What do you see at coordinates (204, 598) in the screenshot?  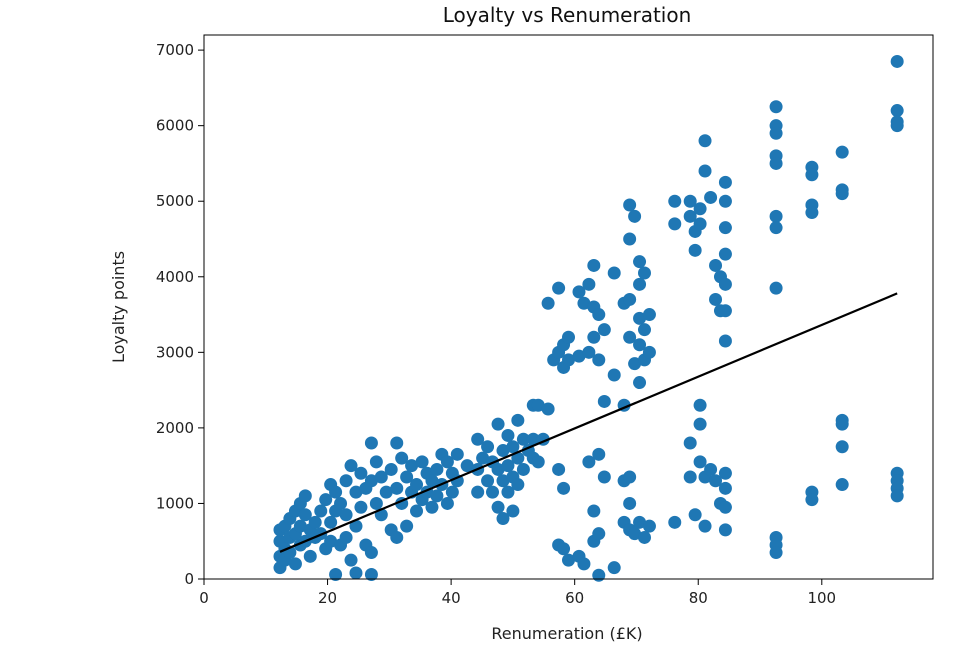 I see `x-tick-label: 0` at bounding box center [204, 598].